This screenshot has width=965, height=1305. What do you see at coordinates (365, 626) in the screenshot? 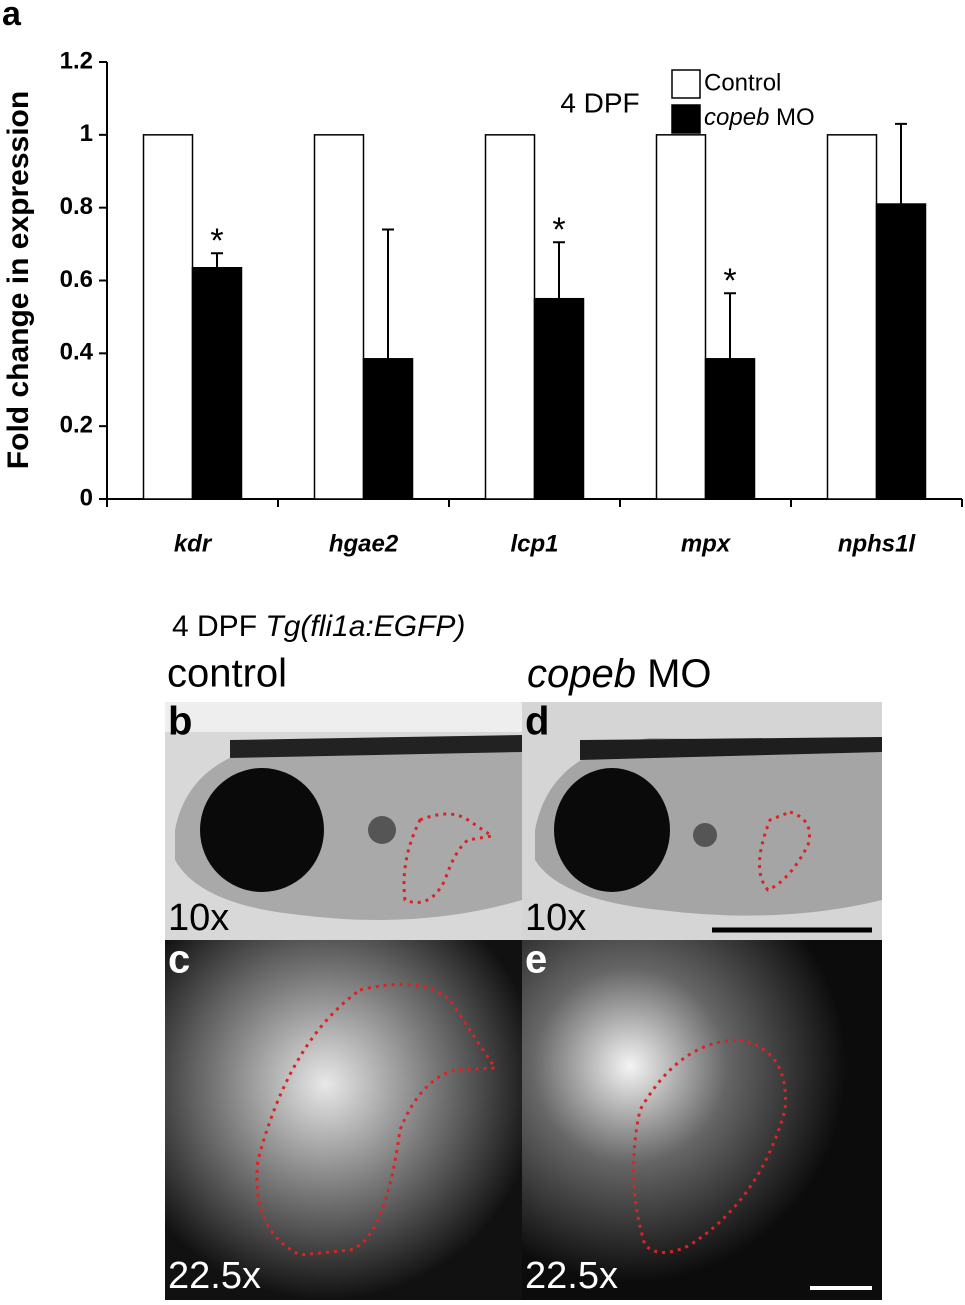
I see `title-gene: Tg(fli1a:EGFP)` at bounding box center [365, 626].